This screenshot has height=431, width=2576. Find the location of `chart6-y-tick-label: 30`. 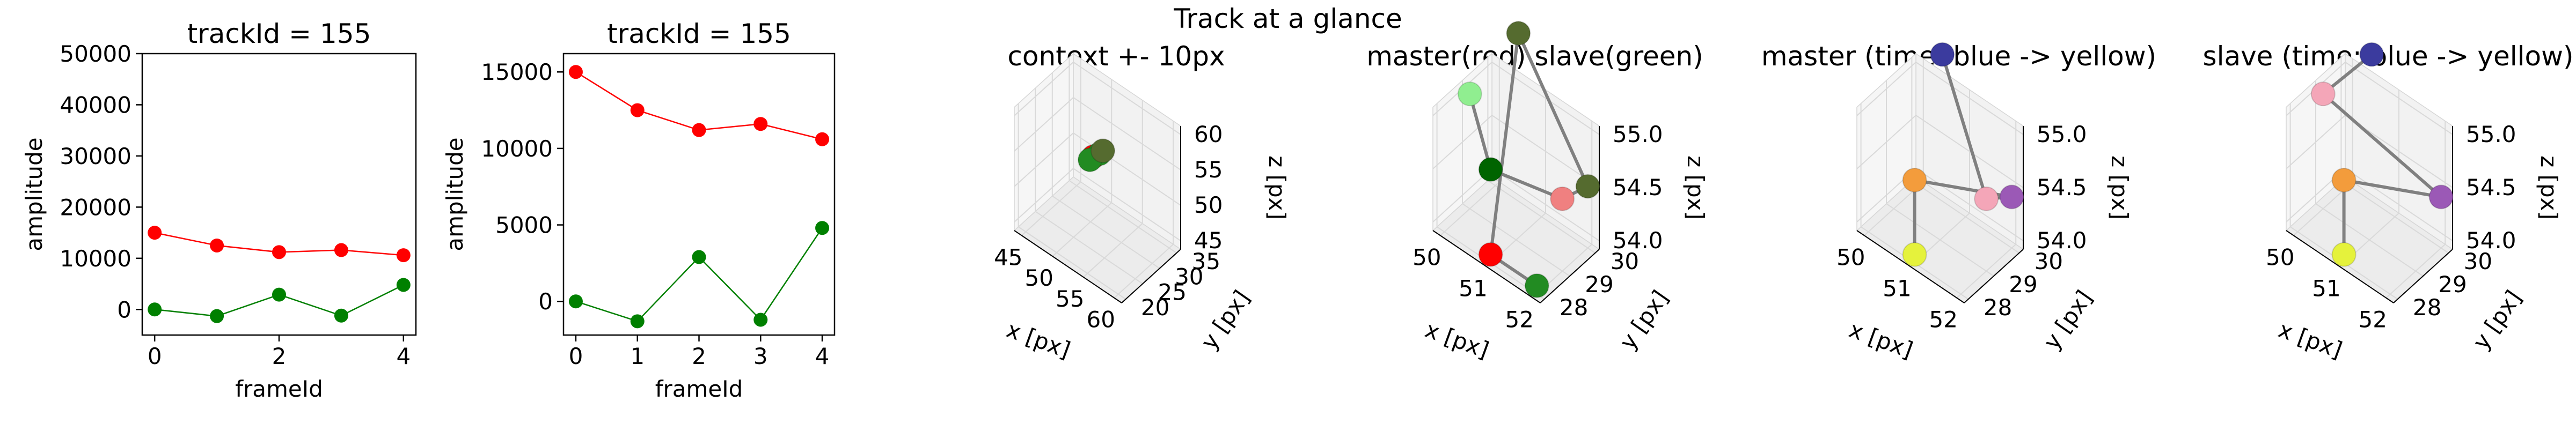

chart6-y-tick-label: 30 is located at coordinates (2478, 261).